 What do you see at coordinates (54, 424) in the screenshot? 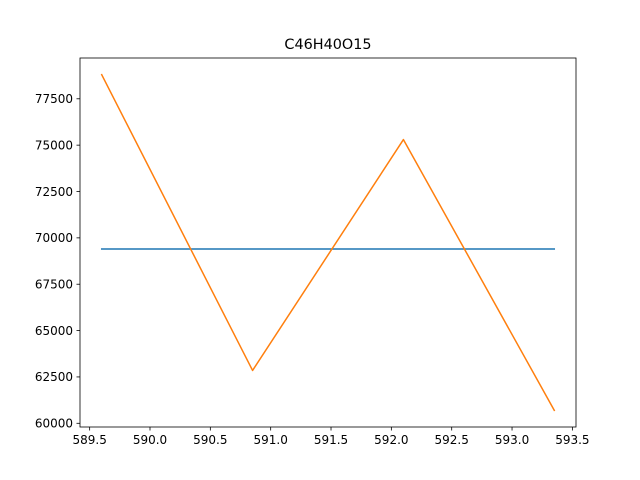
I see `y-tick-label: 60000` at bounding box center [54, 424].